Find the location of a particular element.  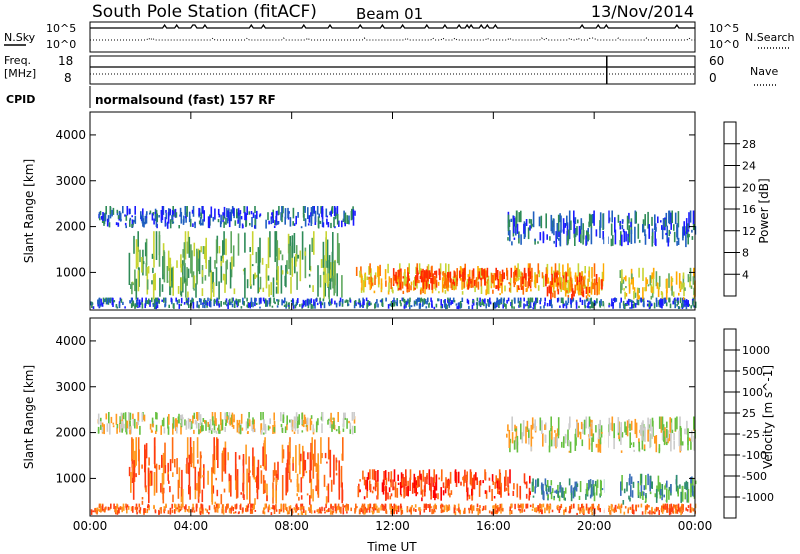

y-tick-label: 3000 is located at coordinates (70, 181).